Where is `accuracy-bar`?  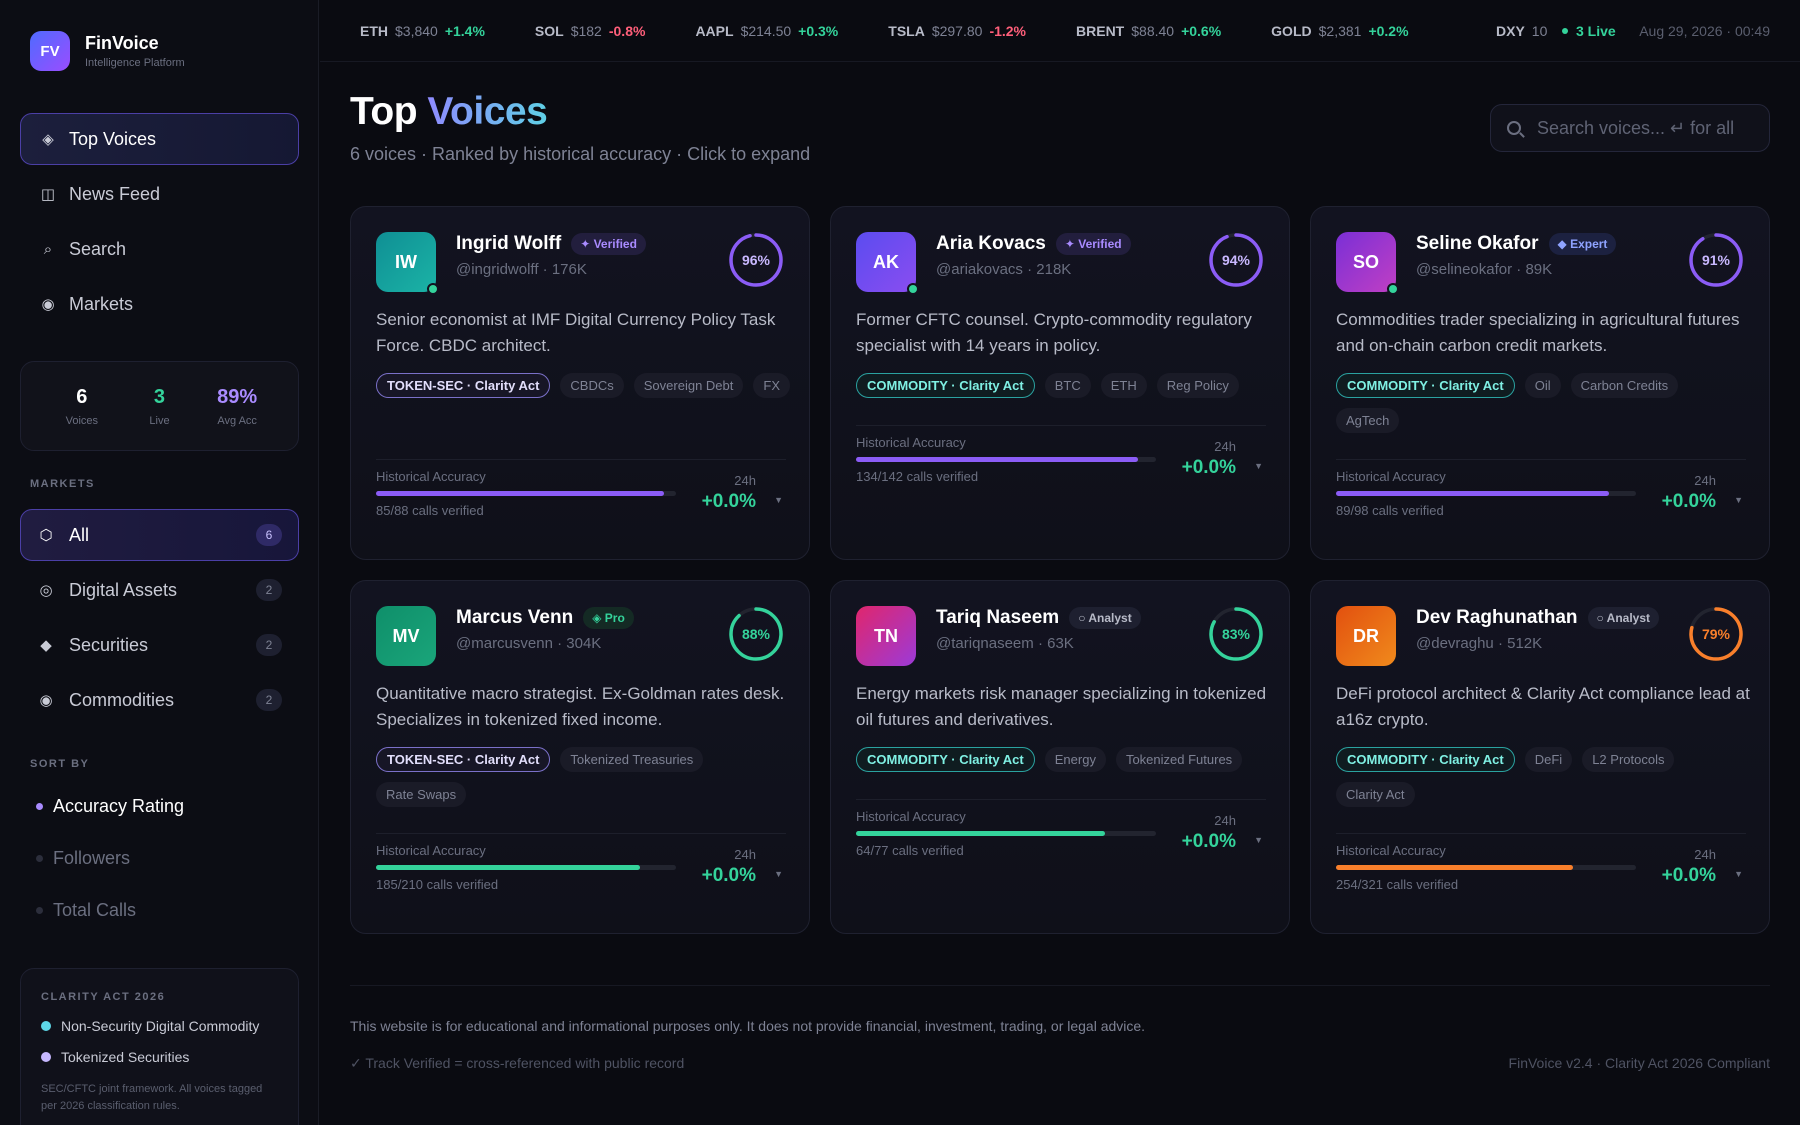 accuracy-bar is located at coordinates (1006, 833).